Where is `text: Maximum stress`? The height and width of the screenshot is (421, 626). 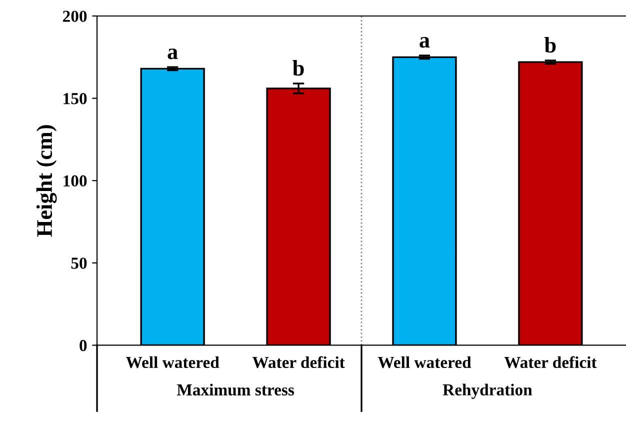
text: Maximum stress is located at coordinates (235, 390).